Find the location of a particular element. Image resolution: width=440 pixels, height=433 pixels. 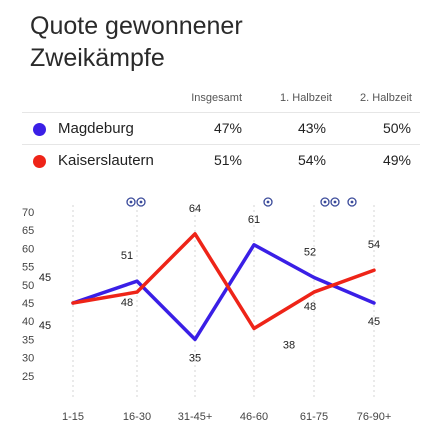

magdeburg-second-half: 50% is located at coordinates (396, 128).